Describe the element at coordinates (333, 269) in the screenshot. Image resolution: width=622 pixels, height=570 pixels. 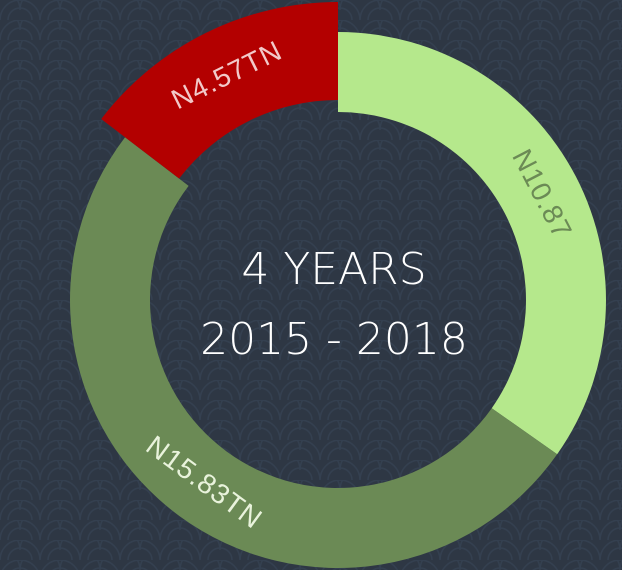
I see `center-title: 4 YEARS` at that location.